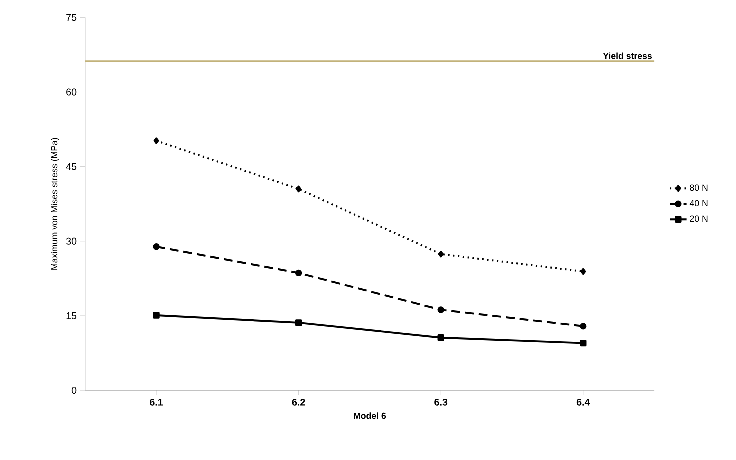  What do you see at coordinates (71, 241) in the screenshot?
I see `y-tick-label: 30` at bounding box center [71, 241].